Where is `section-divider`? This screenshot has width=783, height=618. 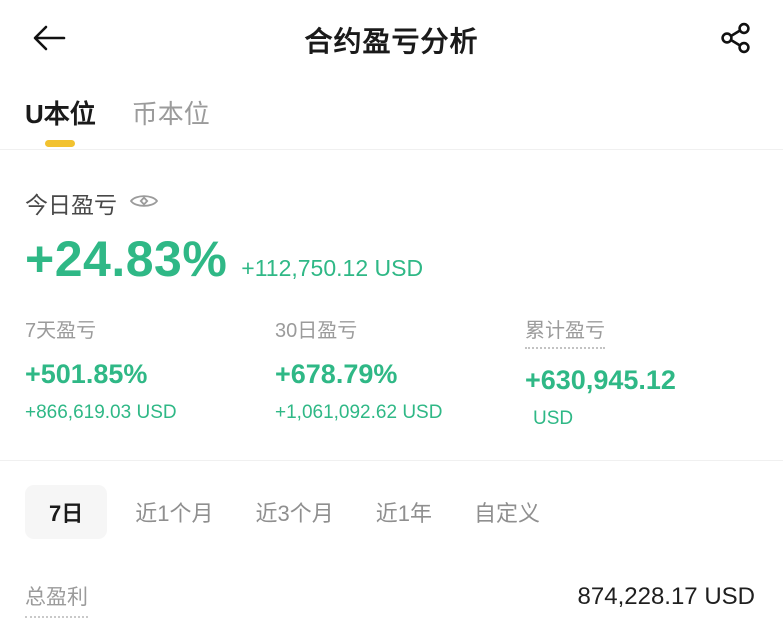
section-divider is located at coordinates (391, 460).